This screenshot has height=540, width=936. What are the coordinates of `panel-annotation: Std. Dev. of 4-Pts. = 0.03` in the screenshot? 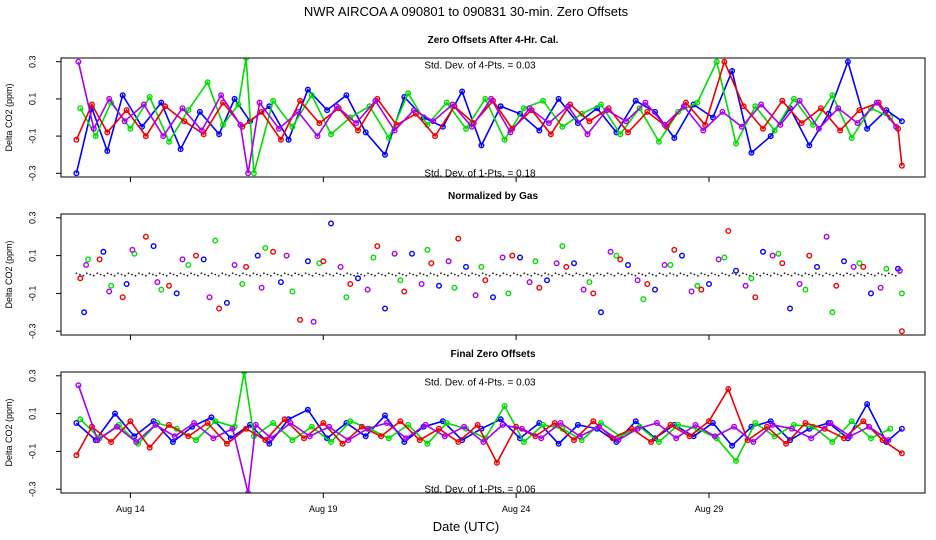 It's located at (480, 66).